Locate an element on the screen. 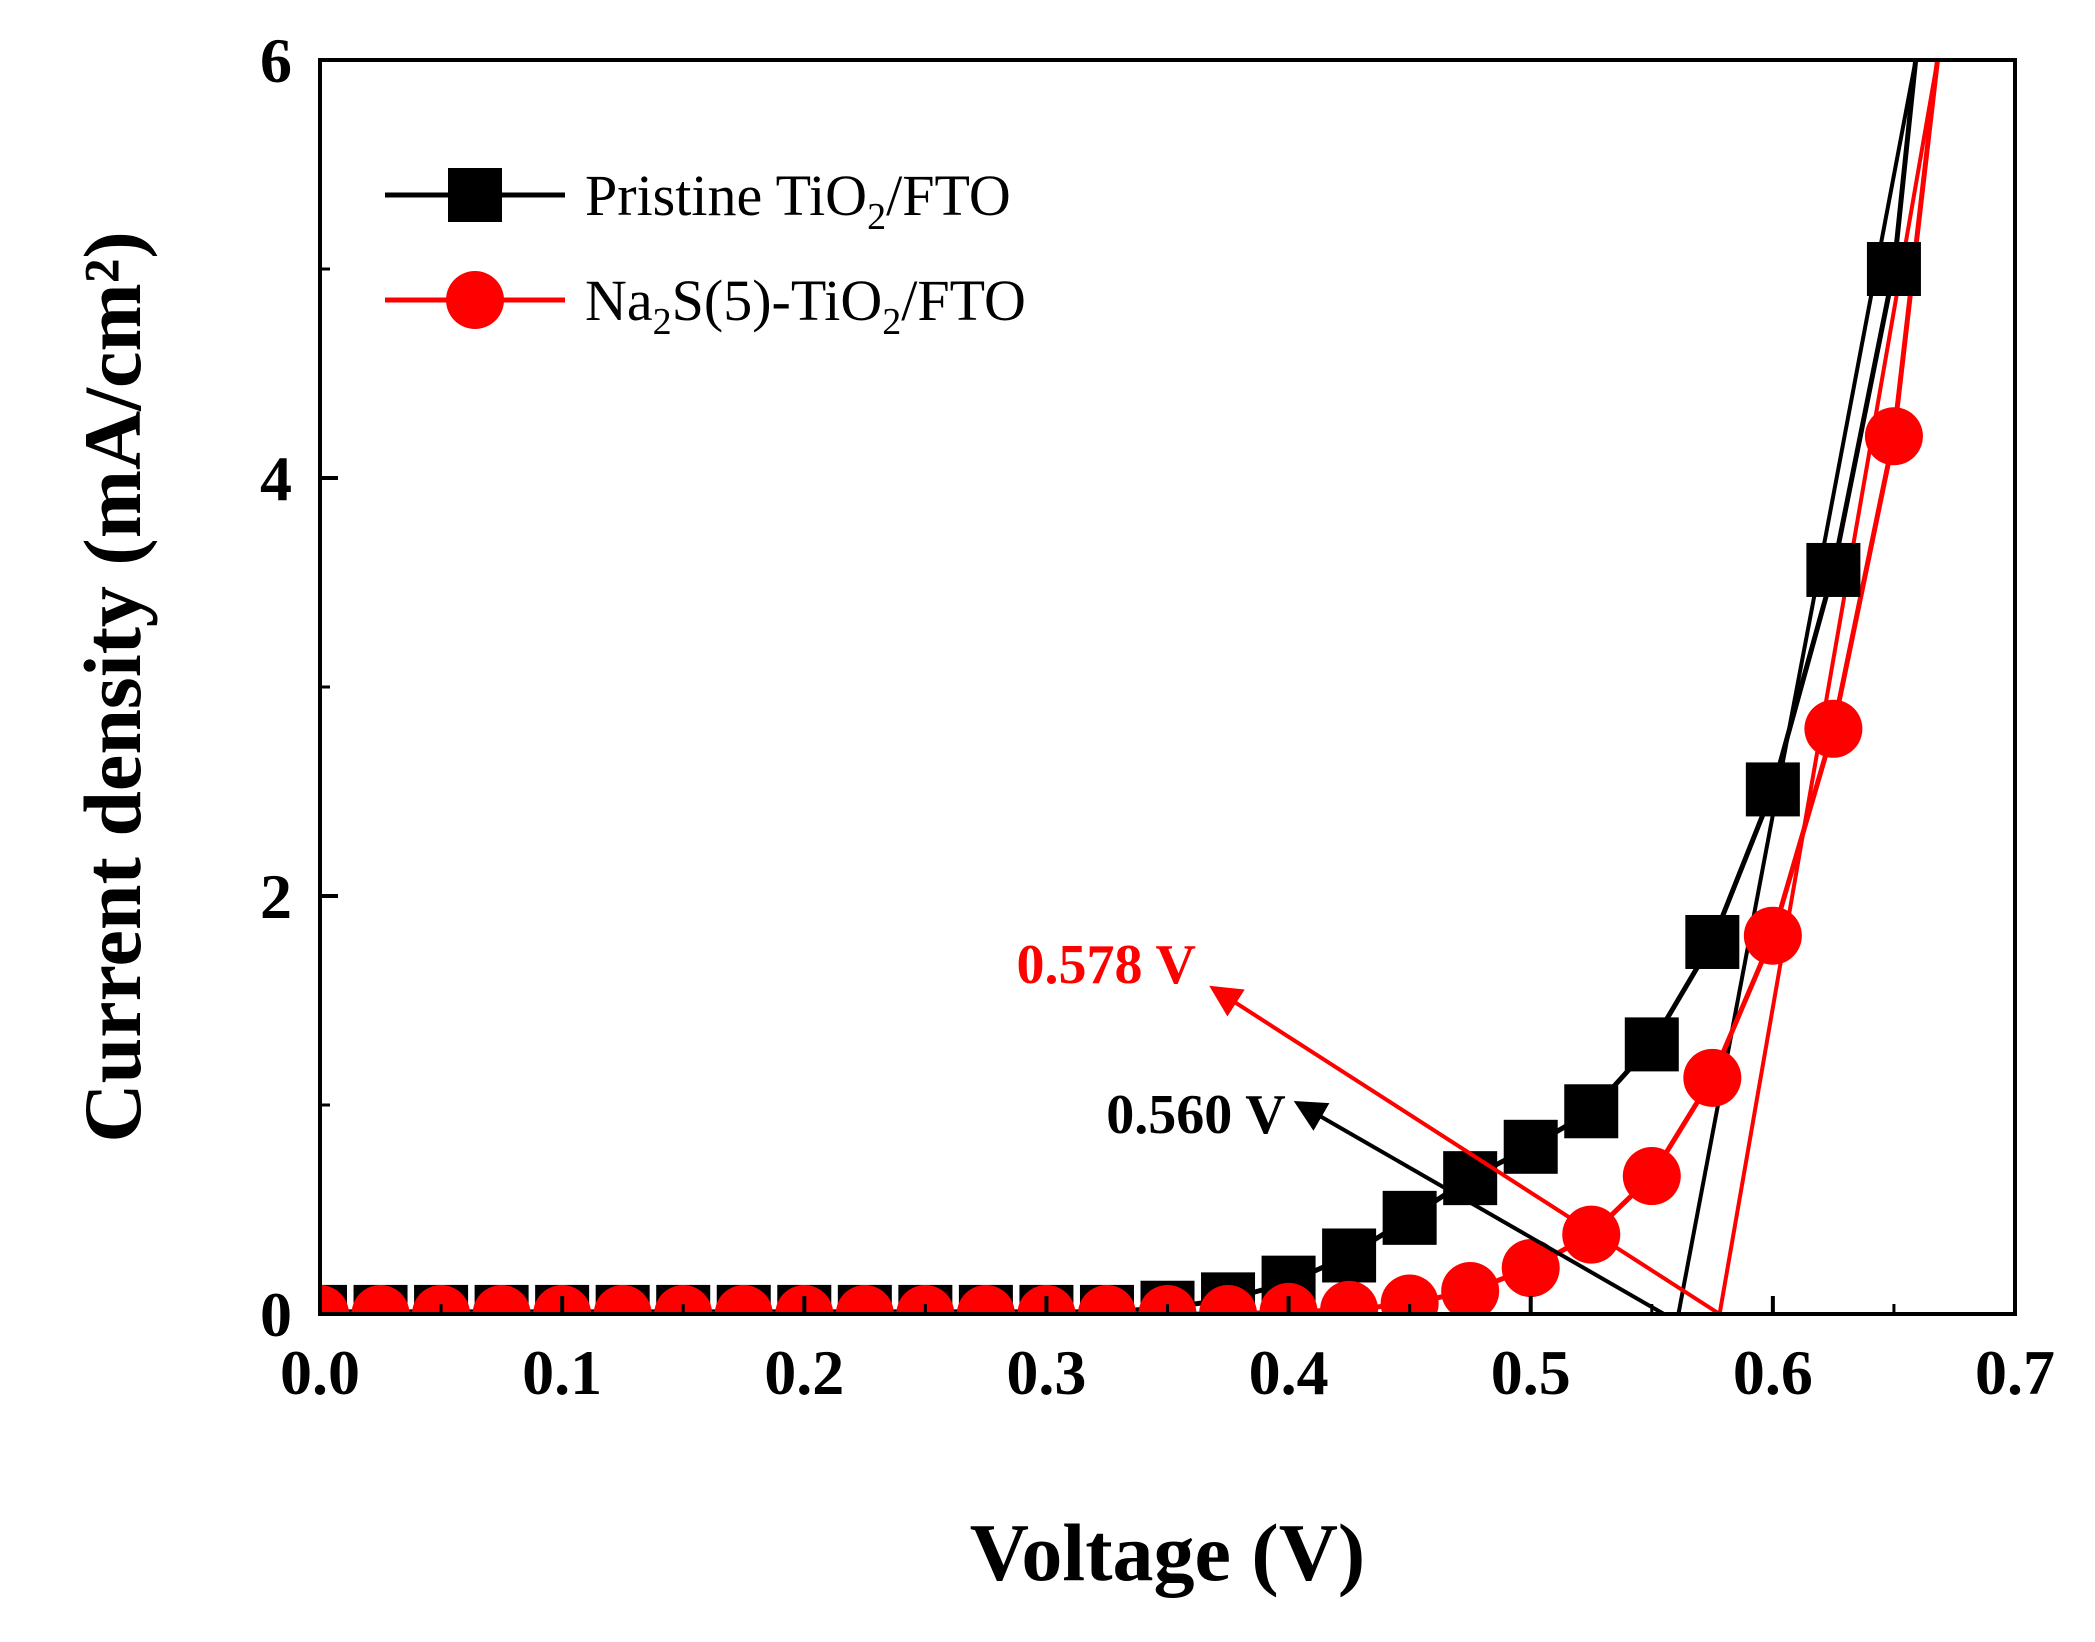 This screenshot has width=2095, height=1642. x-tick-label-1: 0.1 is located at coordinates (562, 1372).